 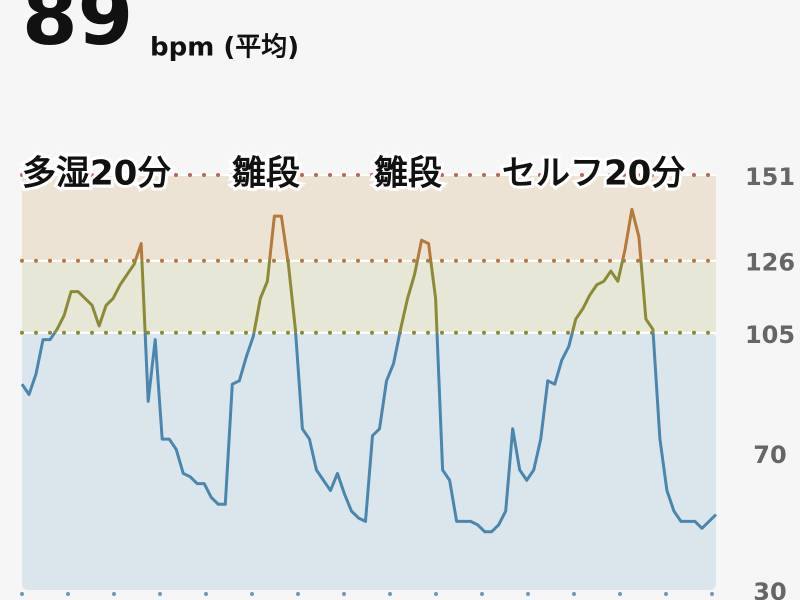 I want to click on y-tick-label: 105, so click(x=770, y=335).